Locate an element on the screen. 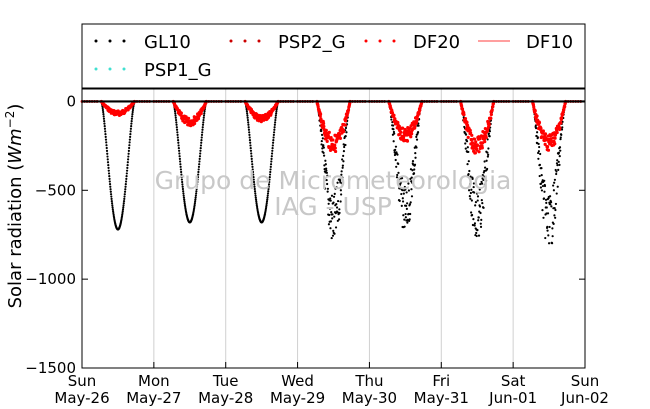  x-tick-weekday-5: Fri is located at coordinates (441, 381).